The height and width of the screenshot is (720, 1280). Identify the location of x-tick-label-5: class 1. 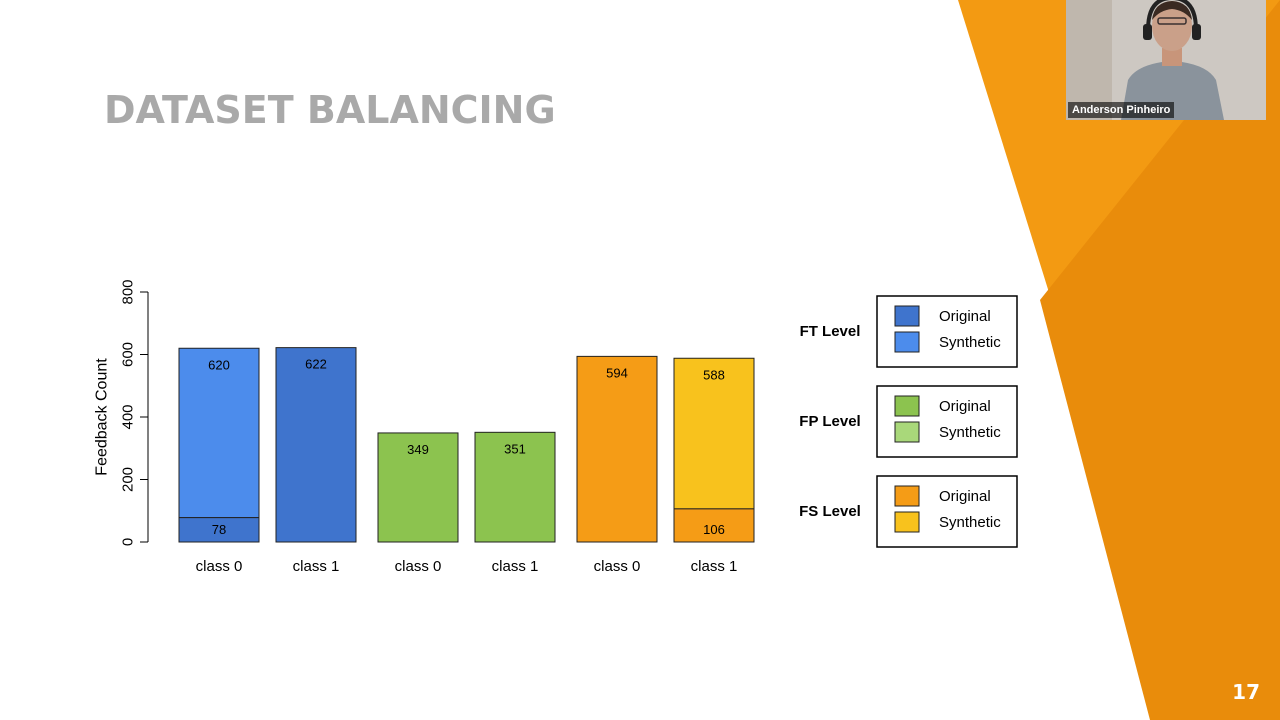
(714, 566).